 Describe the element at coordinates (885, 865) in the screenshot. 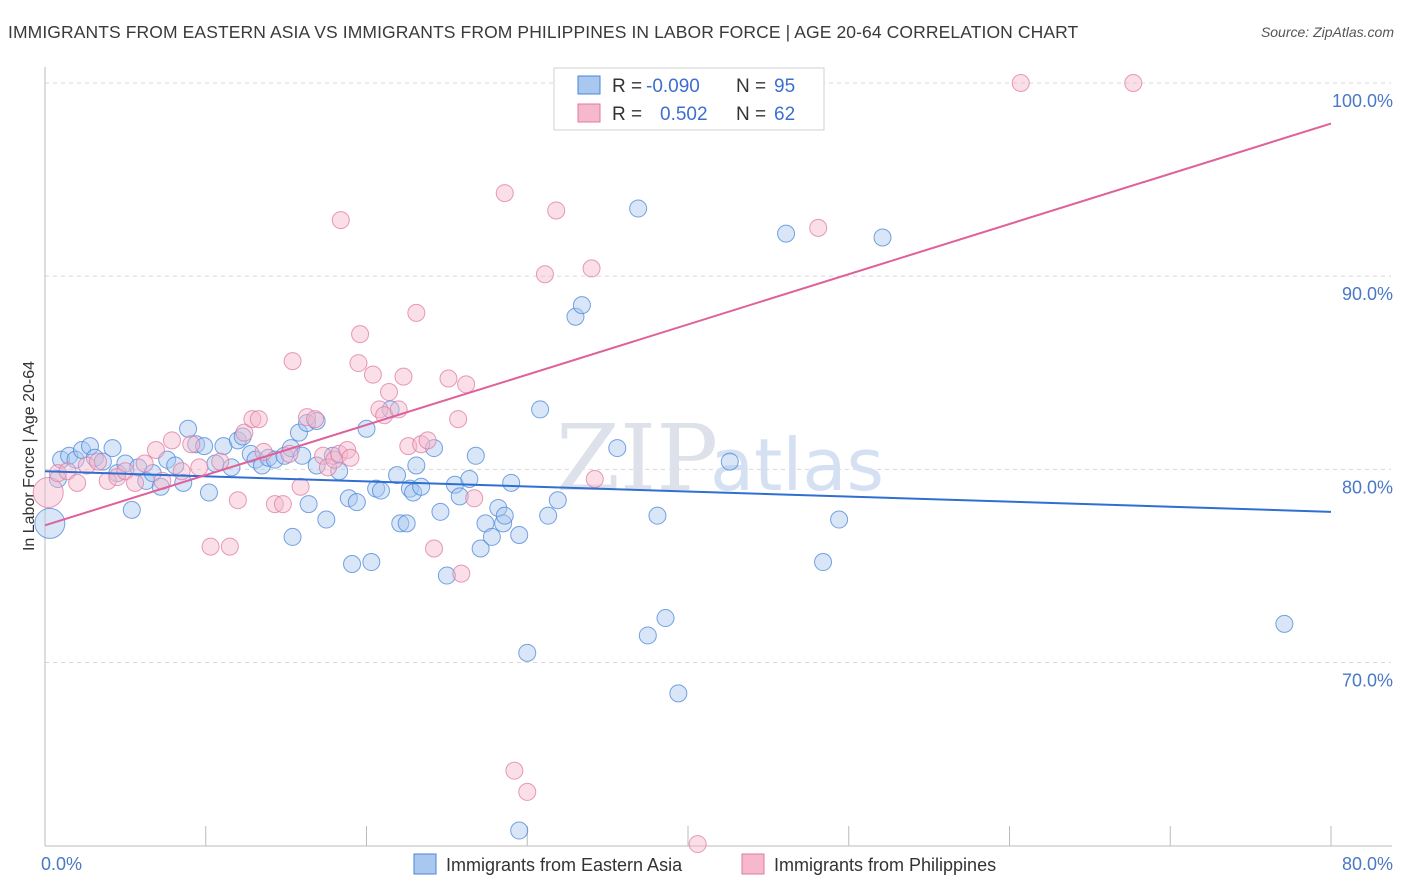

I see `series-legend-label-pink: Immigrants from Philippines` at that location.